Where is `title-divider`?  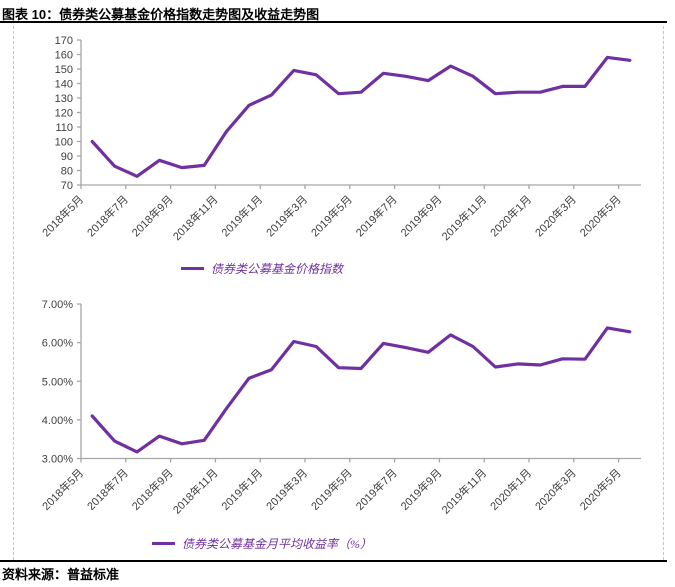
title-divider is located at coordinates (333, 22).